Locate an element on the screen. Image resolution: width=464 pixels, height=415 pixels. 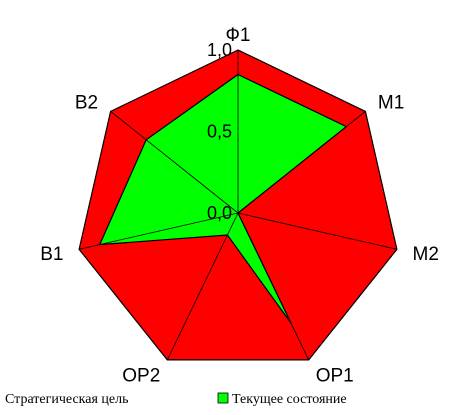
axis-label: Ф1 is located at coordinates (237, 35).